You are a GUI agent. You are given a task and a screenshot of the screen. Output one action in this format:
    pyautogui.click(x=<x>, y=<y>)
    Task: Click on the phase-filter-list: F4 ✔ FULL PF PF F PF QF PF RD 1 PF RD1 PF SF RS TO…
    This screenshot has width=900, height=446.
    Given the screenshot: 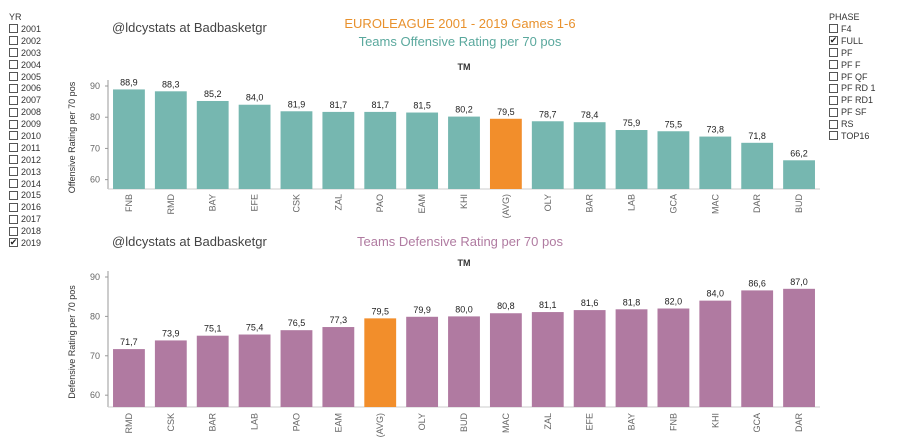 What is the action you would take?
    pyautogui.click(x=864, y=82)
    